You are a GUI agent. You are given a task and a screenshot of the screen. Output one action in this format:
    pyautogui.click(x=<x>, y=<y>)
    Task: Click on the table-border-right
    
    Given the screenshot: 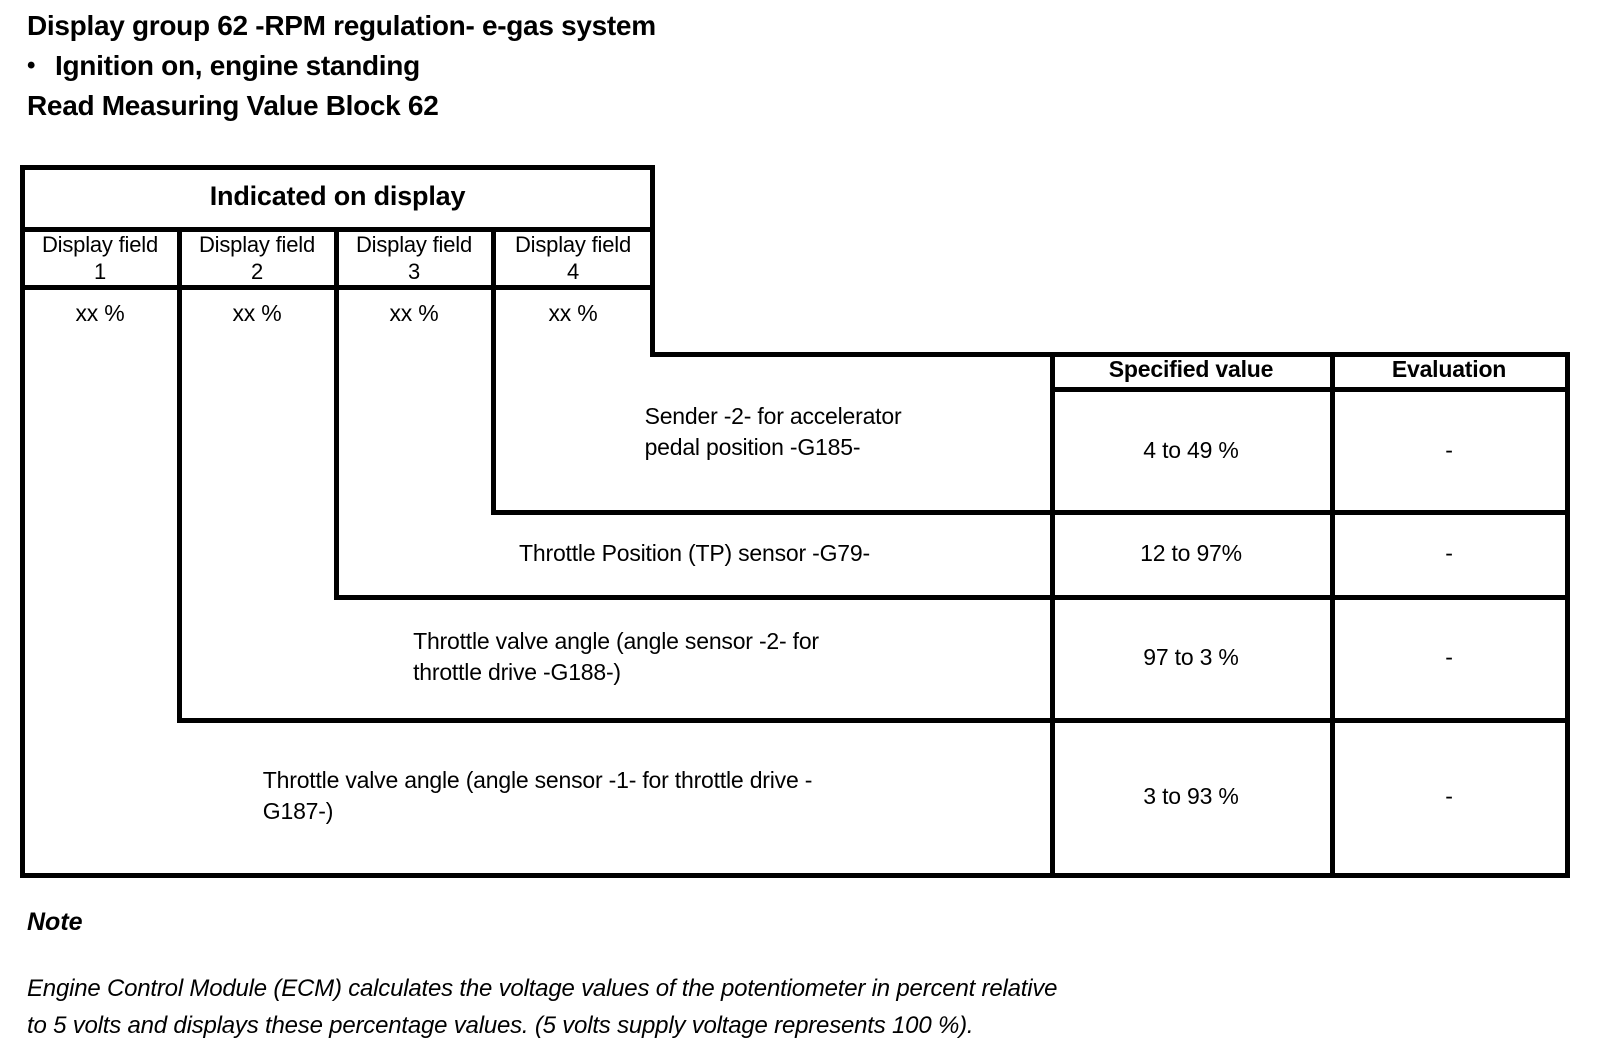 What is the action you would take?
    pyautogui.click(x=1567, y=615)
    